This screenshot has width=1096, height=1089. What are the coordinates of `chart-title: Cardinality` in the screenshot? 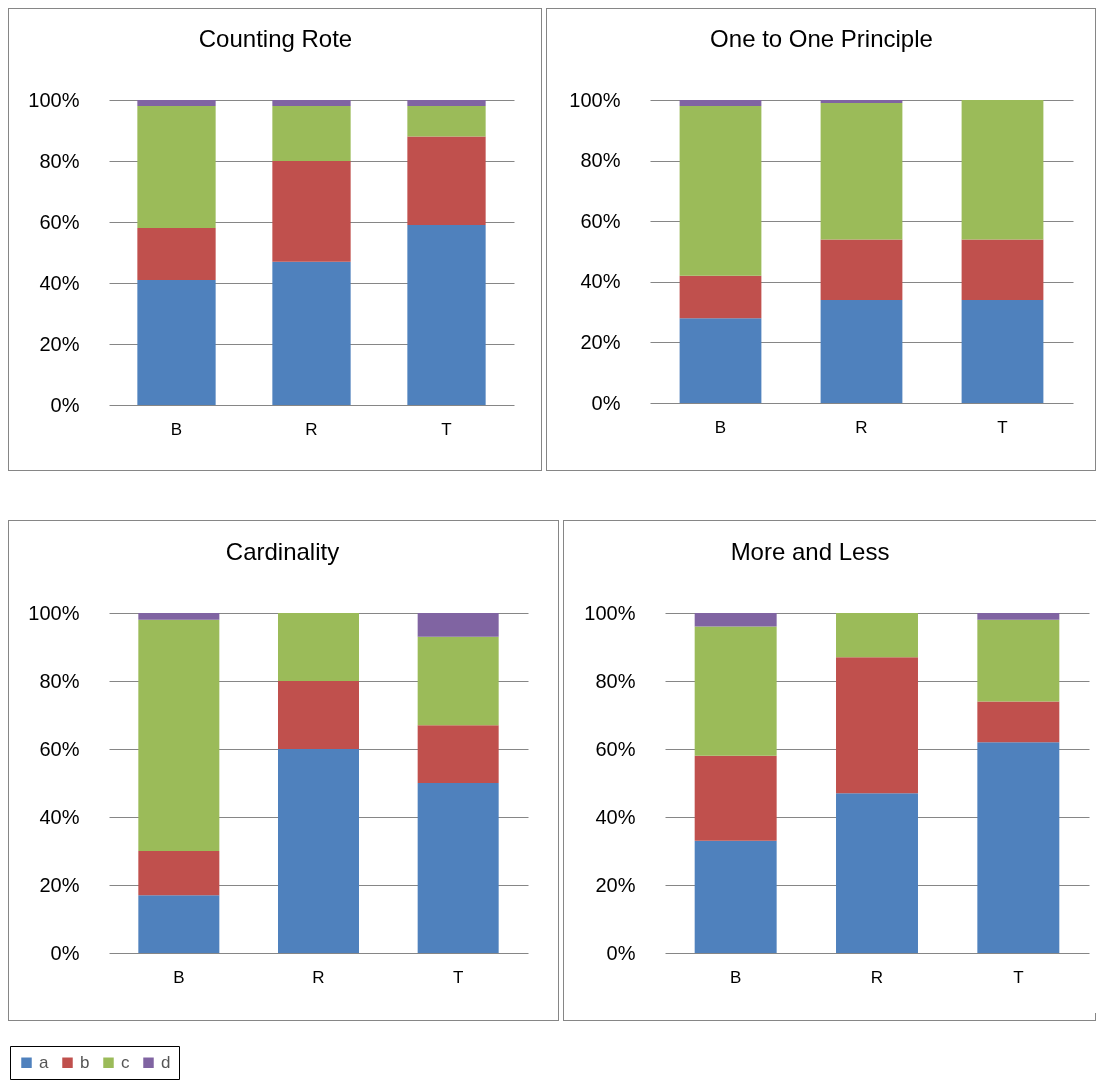 It's located at (282, 551).